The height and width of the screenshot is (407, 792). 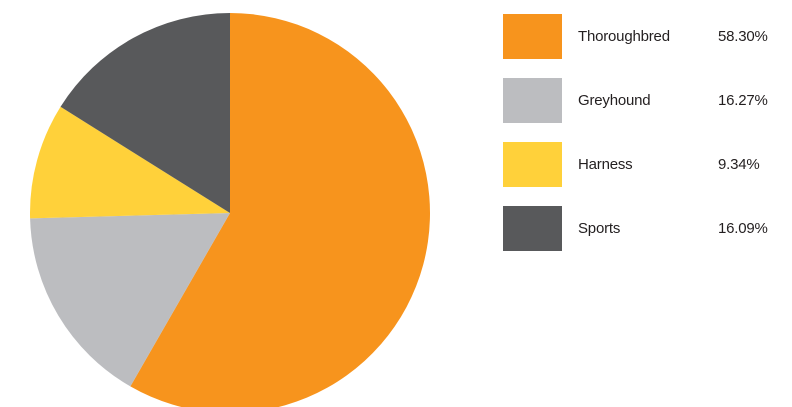 What do you see at coordinates (743, 228) in the screenshot?
I see `legend-value-sports: 16.09%` at bounding box center [743, 228].